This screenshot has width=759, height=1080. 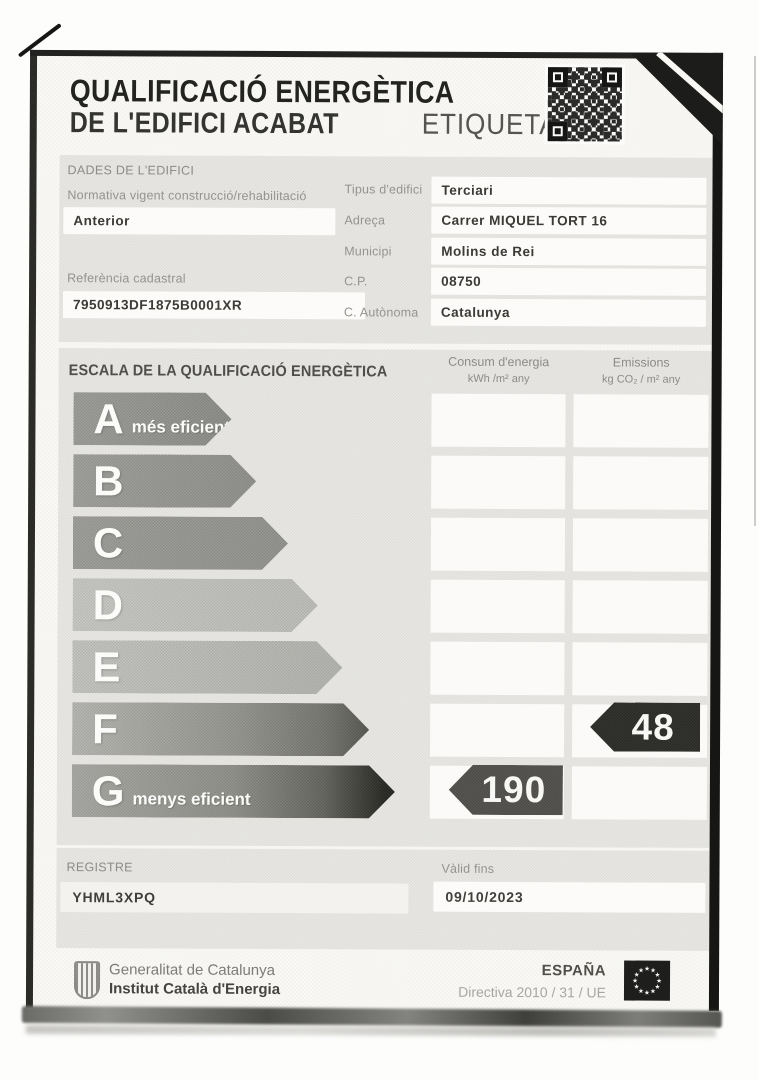 I want to click on cadastral-value-box: 7950913DF1875B0001XR, so click(x=214, y=305).